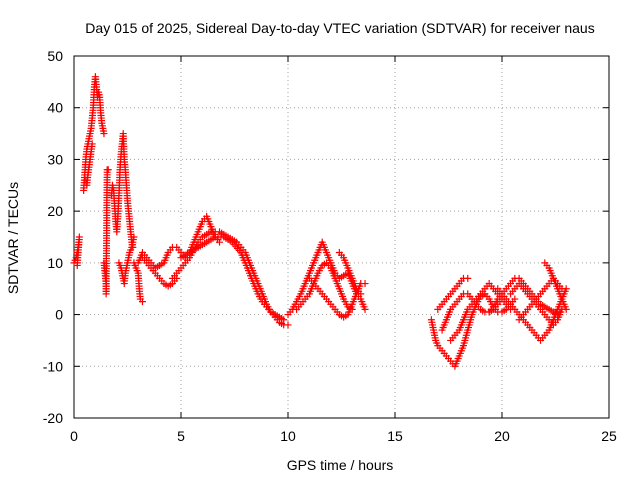 This screenshot has width=640, height=480. I want to click on y-tick-label: 40, so click(55, 108).